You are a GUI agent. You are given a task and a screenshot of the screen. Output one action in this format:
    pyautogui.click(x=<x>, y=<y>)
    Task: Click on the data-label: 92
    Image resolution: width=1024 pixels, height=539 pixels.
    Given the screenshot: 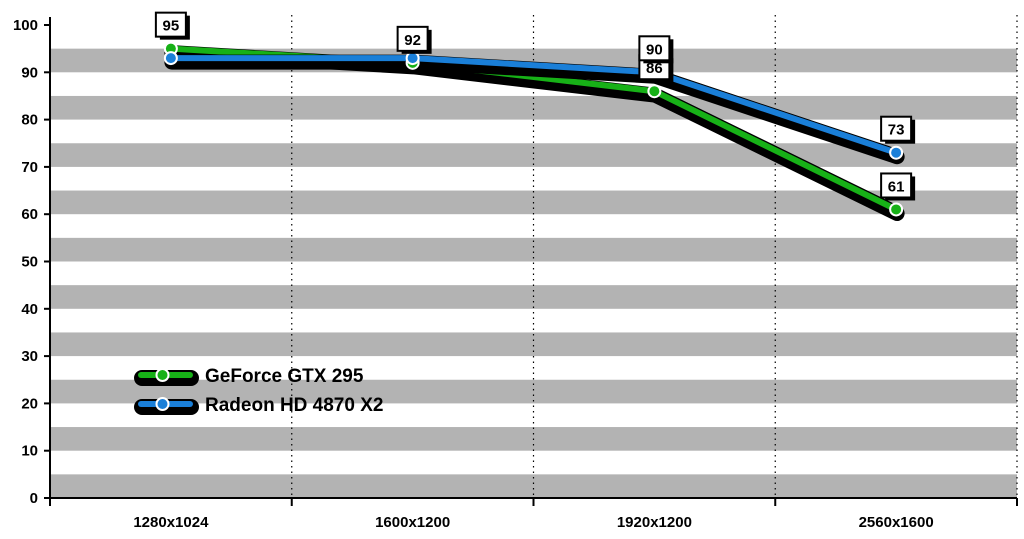 What is the action you would take?
    pyautogui.click(x=412, y=40)
    